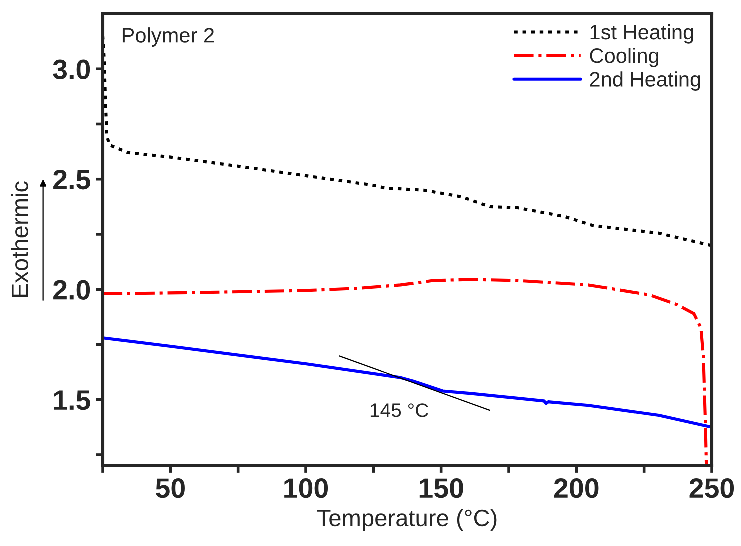 The width and height of the screenshot is (741, 546). I want to click on y-tick-label: 1.5, so click(72, 400).